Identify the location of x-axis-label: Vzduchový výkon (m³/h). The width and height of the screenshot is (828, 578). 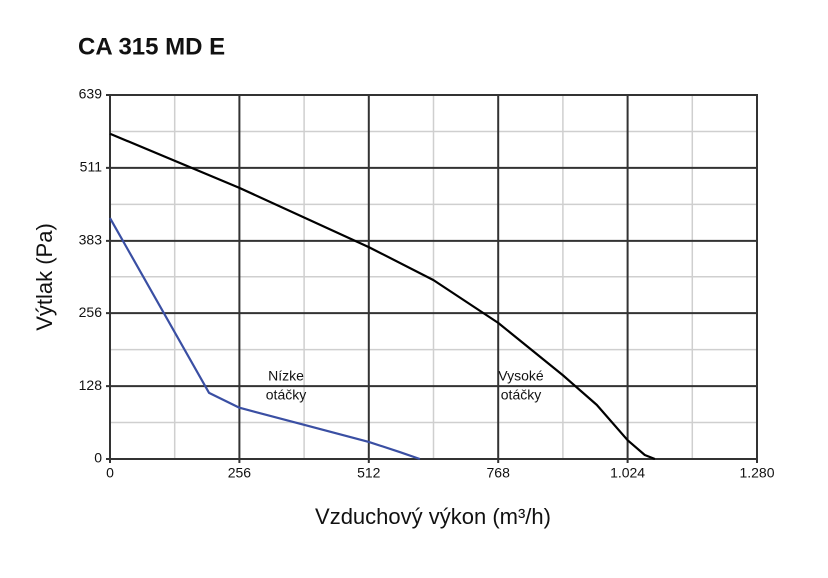
(433, 516).